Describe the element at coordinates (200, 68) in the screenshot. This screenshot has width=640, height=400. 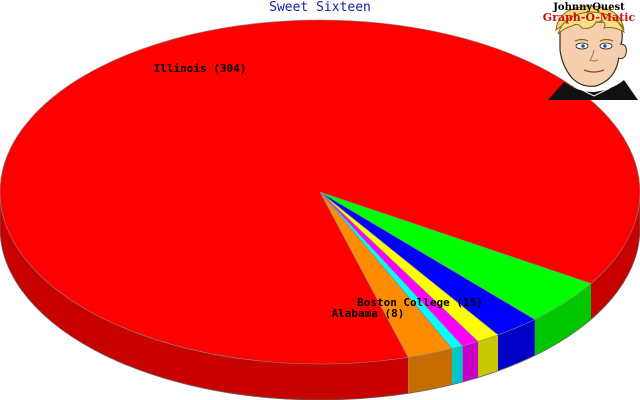
I see `slice-label-illinois: Illinois (304)` at that location.